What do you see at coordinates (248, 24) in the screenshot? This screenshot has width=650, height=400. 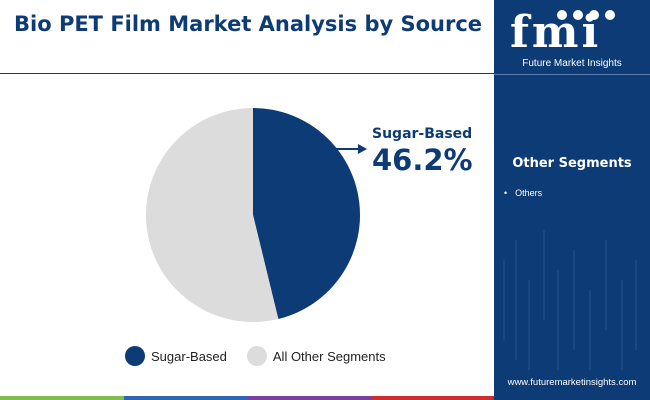 I see `chart-title: Bio PET Film Market Analysis by Source` at bounding box center [248, 24].